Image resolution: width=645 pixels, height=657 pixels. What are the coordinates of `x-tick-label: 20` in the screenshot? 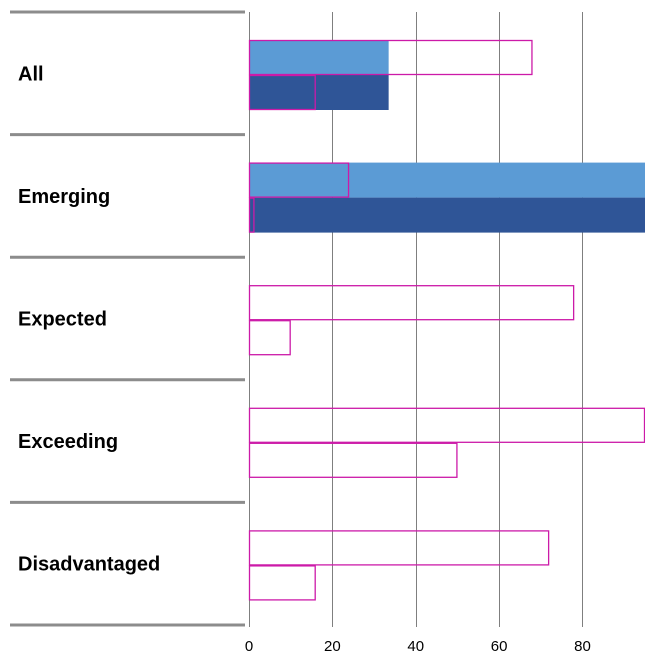 It's located at (332, 646).